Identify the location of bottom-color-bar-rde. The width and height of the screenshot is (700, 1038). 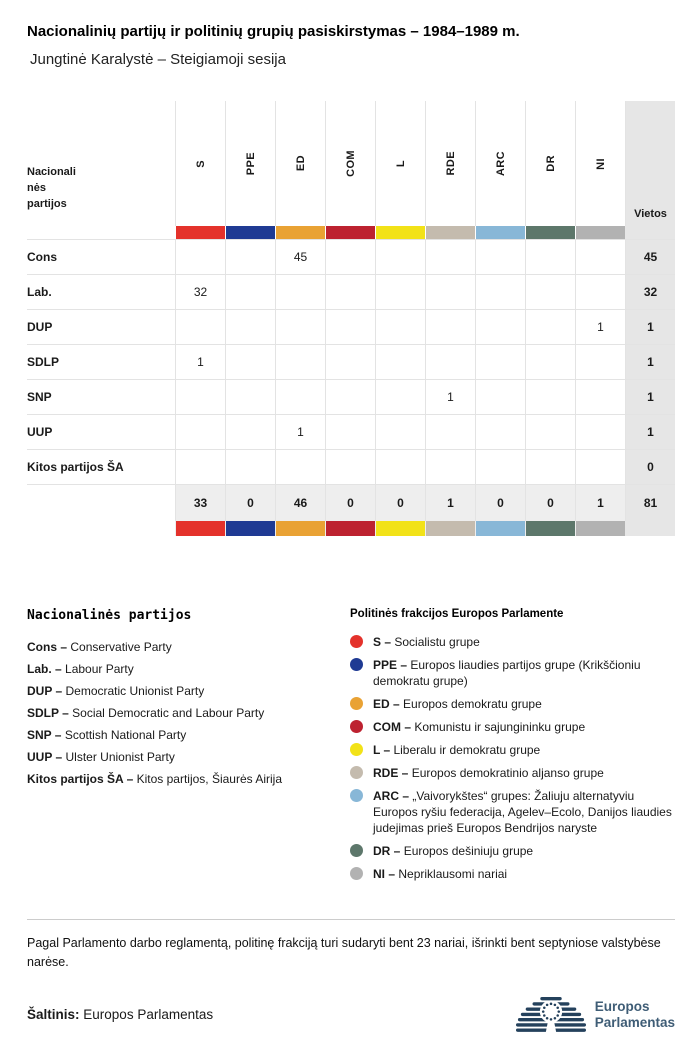
(450, 528).